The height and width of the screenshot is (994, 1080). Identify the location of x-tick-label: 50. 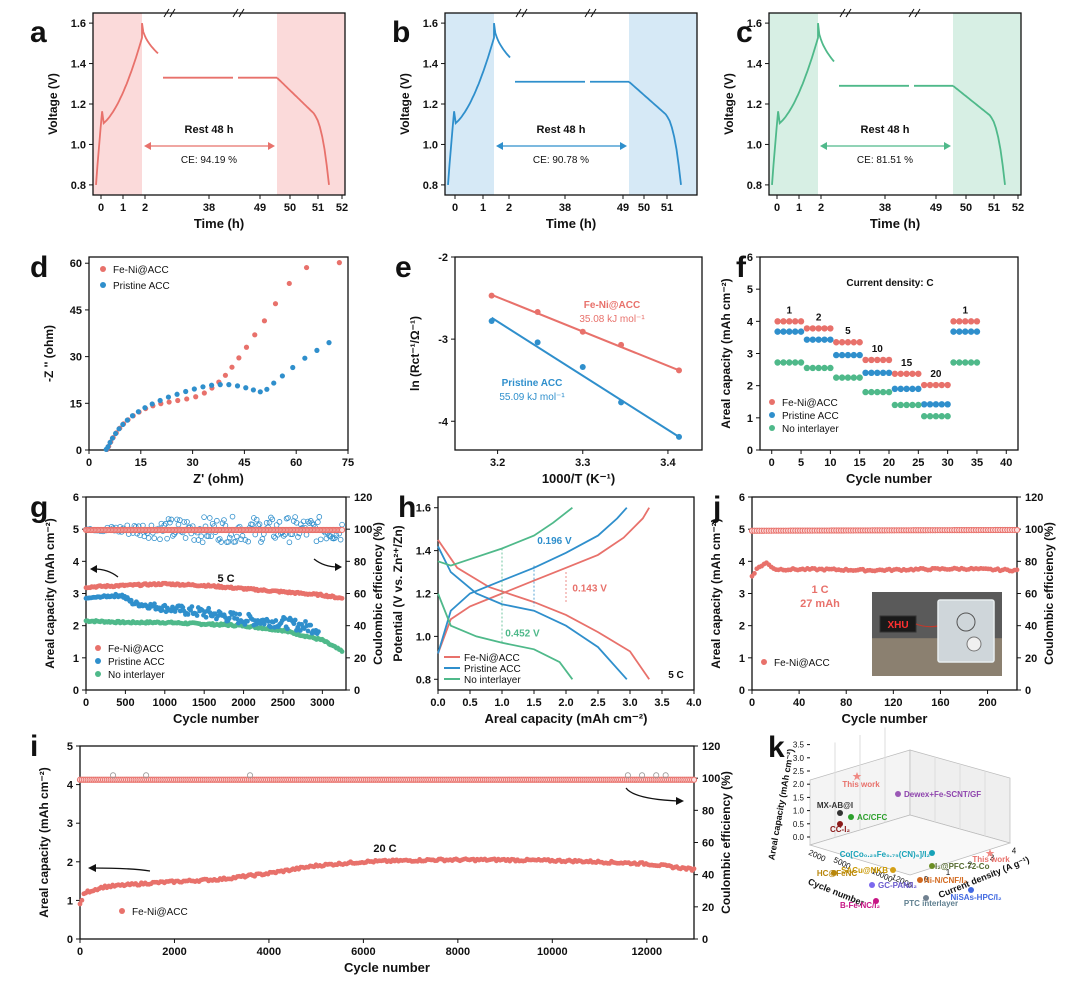
(290, 208).